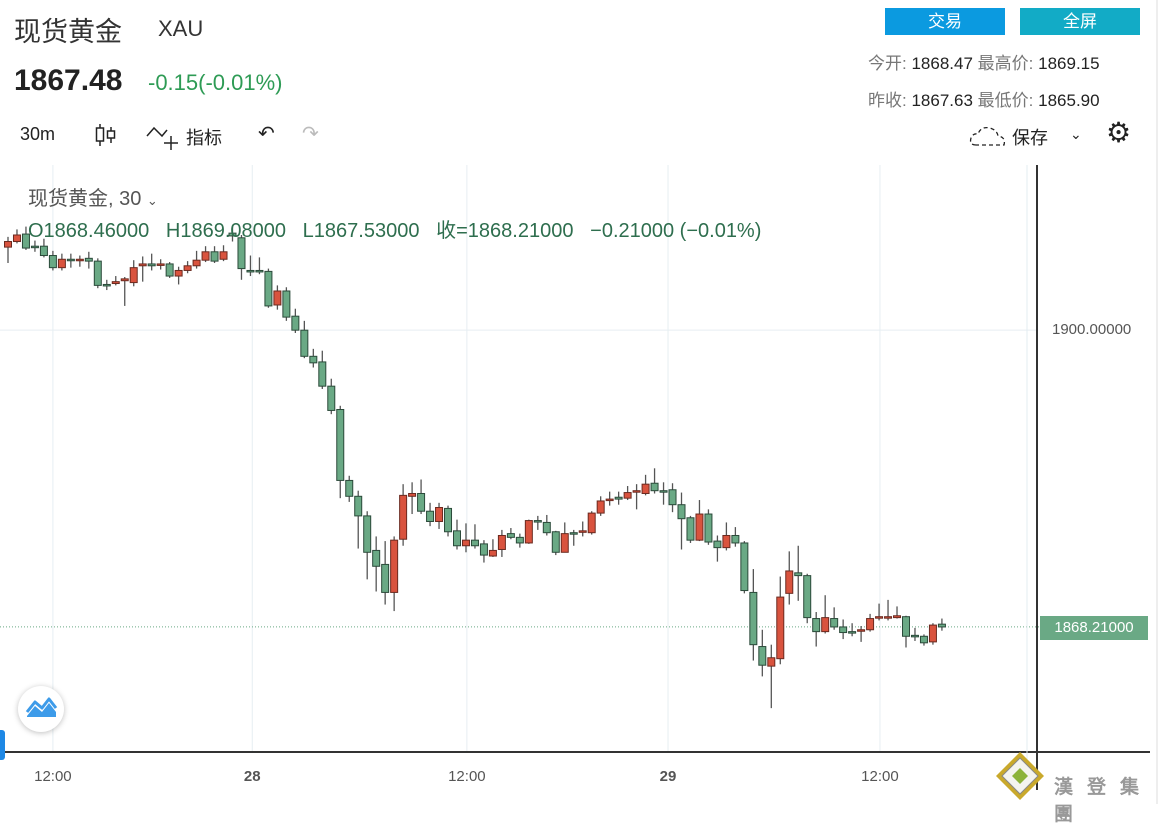  What do you see at coordinates (1069, 63) in the screenshot?
I see `high-value: 1869.15` at bounding box center [1069, 63].